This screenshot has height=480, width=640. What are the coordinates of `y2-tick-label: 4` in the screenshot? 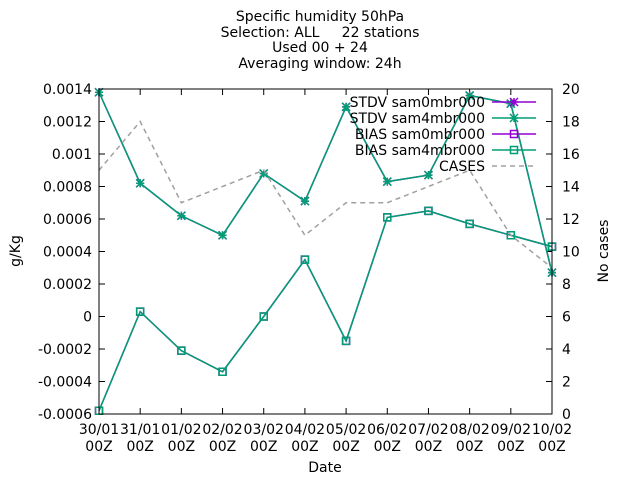 It's located at (566, 350).